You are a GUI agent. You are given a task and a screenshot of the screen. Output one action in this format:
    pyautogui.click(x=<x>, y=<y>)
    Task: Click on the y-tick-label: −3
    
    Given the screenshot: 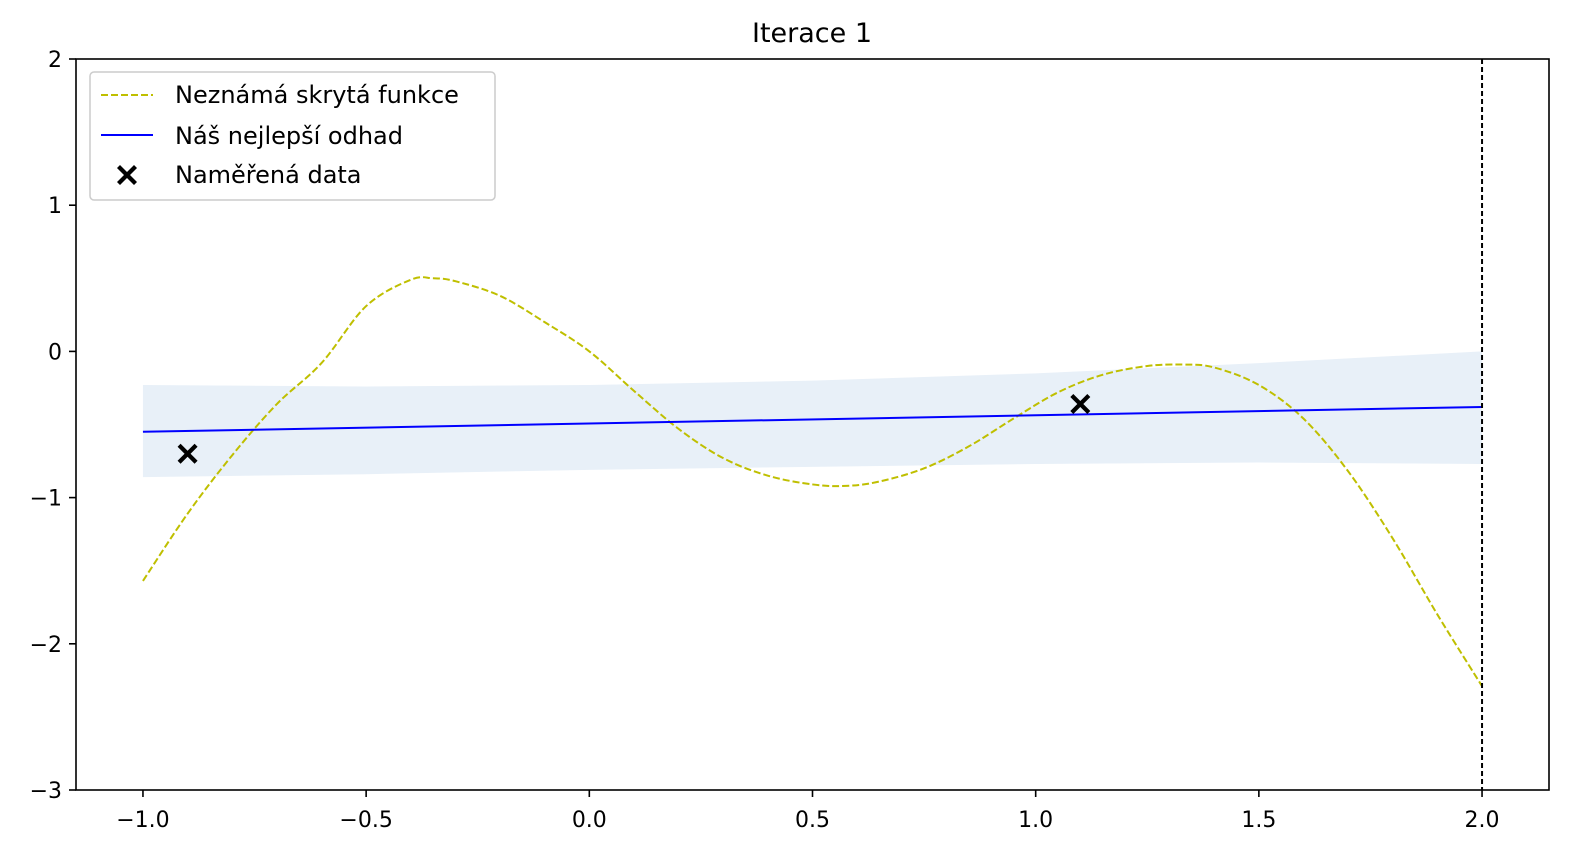 What is the action you would take?
    pyautogui.click(x=46, y=791)
    